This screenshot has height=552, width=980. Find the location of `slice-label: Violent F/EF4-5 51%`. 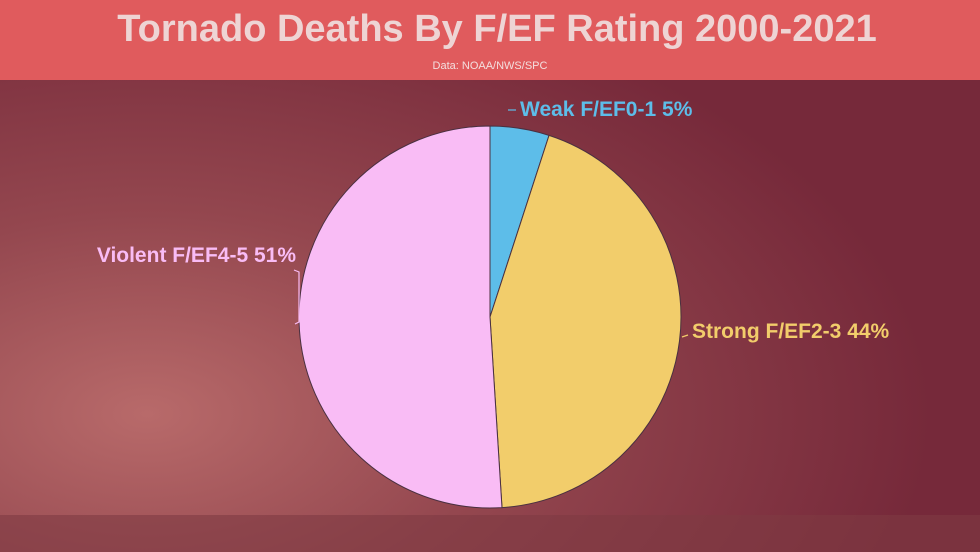

slice-label: Violent F/EF4-5 51% is located at coordinates (197, 255).